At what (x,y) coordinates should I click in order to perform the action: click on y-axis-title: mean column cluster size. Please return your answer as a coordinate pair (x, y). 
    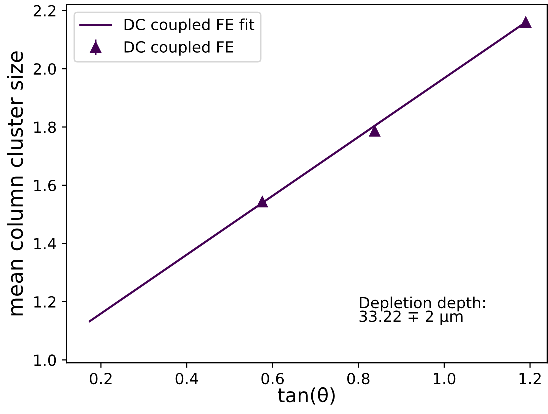
    Looking at the image, I should click on (15, 184).